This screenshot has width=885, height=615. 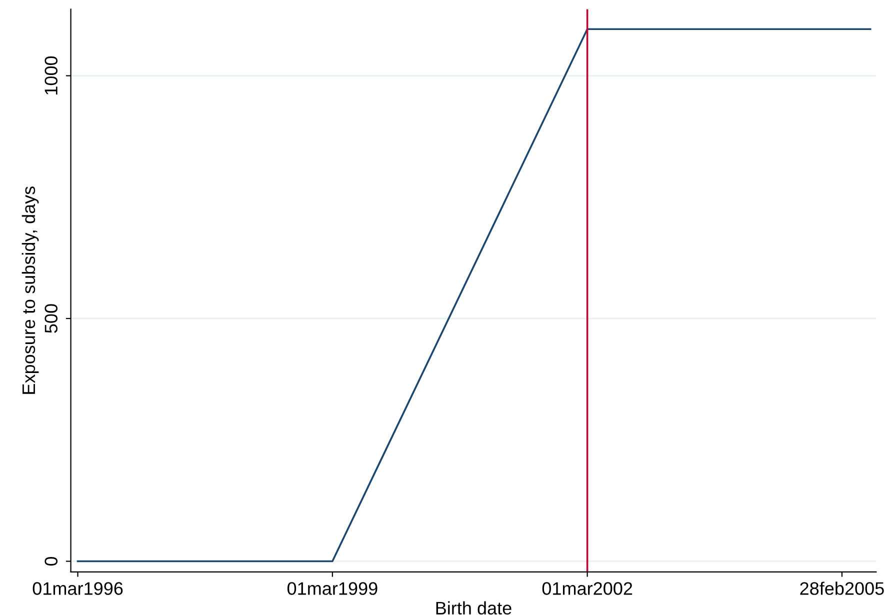 I want to click on y-tick-label: 500, so click(x=51, y=318).